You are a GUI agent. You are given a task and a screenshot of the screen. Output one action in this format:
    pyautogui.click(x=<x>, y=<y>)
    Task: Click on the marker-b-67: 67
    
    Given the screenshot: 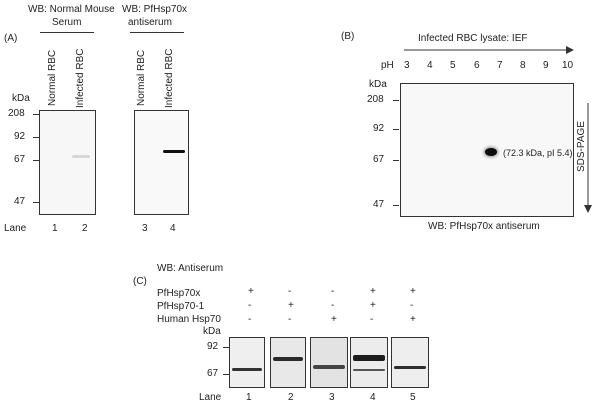 What is the action you would take?
    pyautogui.click(x=379, y=159)
    